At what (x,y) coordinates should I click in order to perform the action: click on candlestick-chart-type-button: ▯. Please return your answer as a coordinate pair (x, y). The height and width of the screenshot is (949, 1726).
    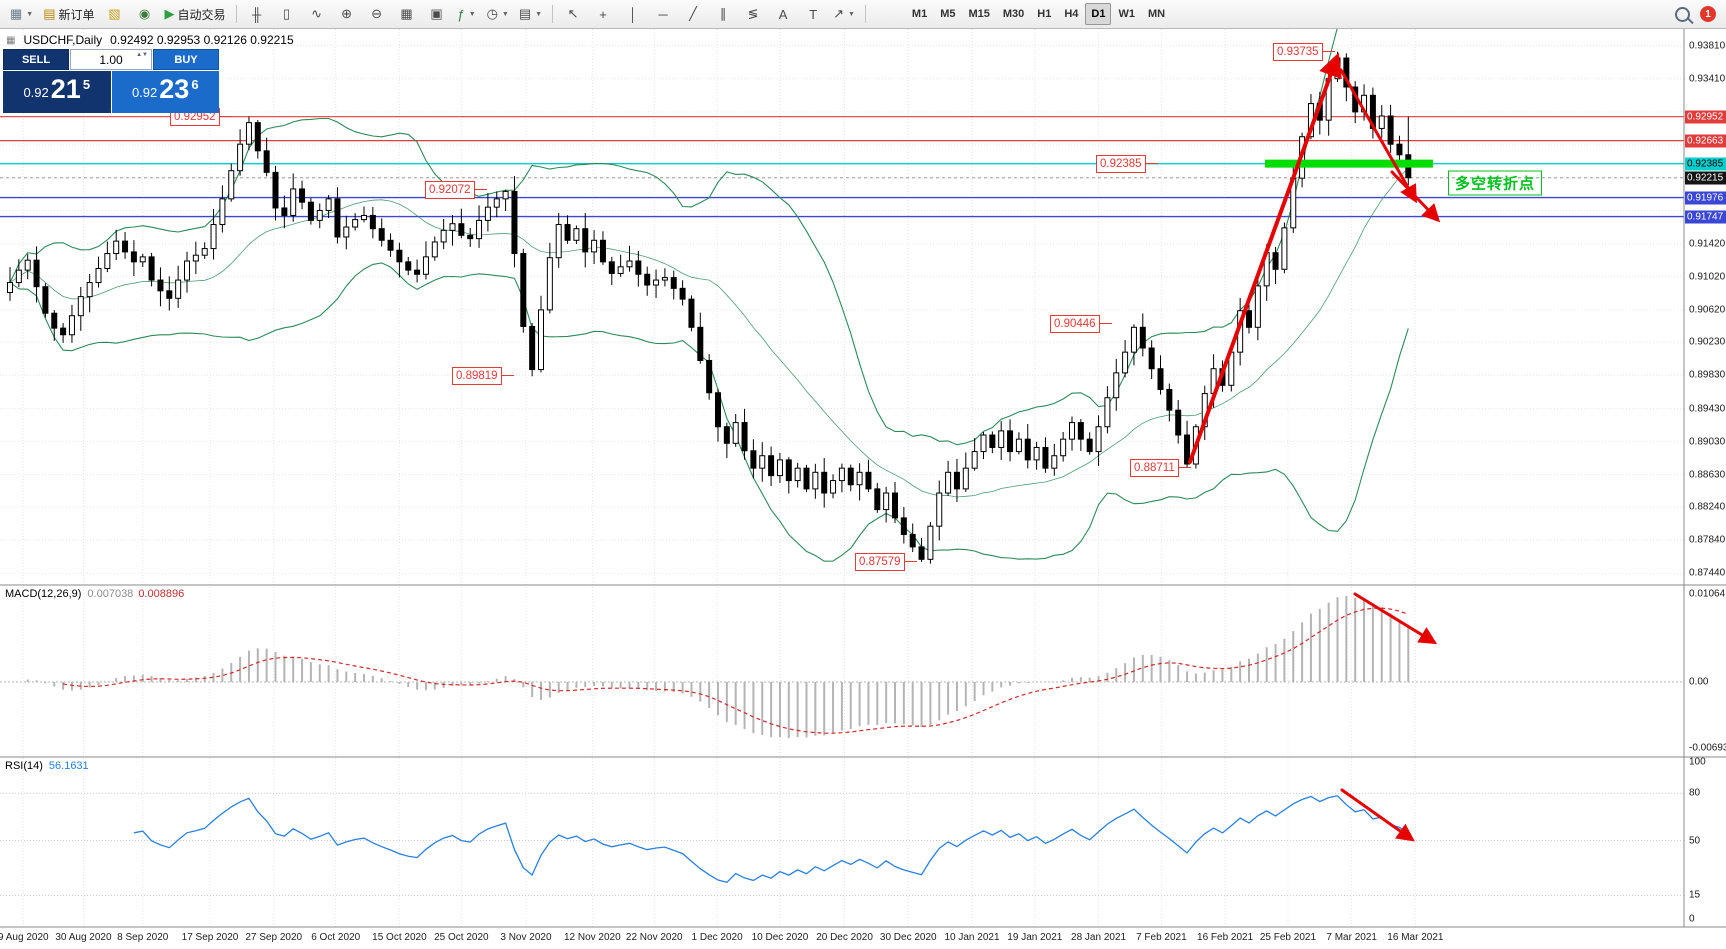
    Looking at the image, I should click on (287, 14).